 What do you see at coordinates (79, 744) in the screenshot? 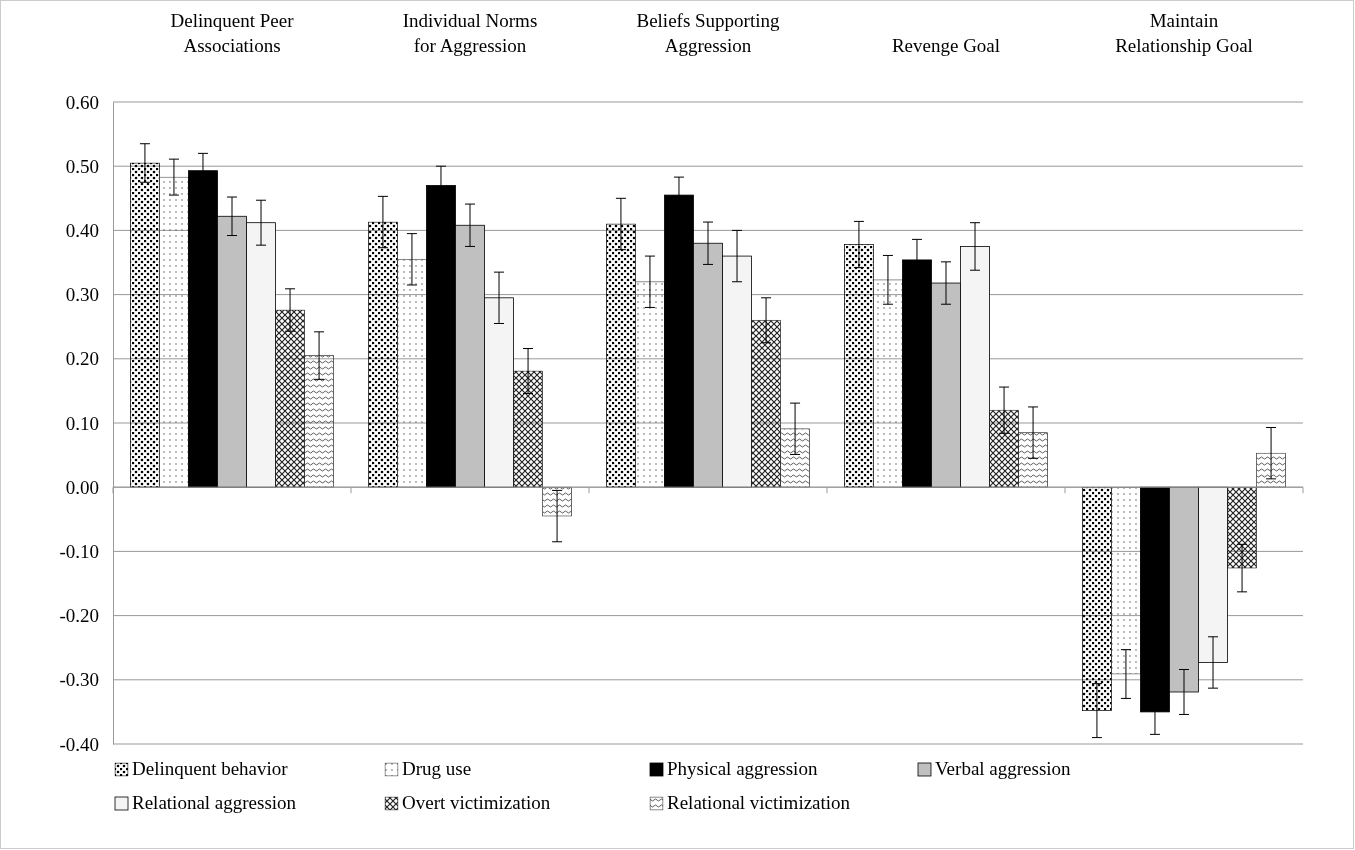
I see `y-tick-label: -0.40` at bounding box center [79, 744].